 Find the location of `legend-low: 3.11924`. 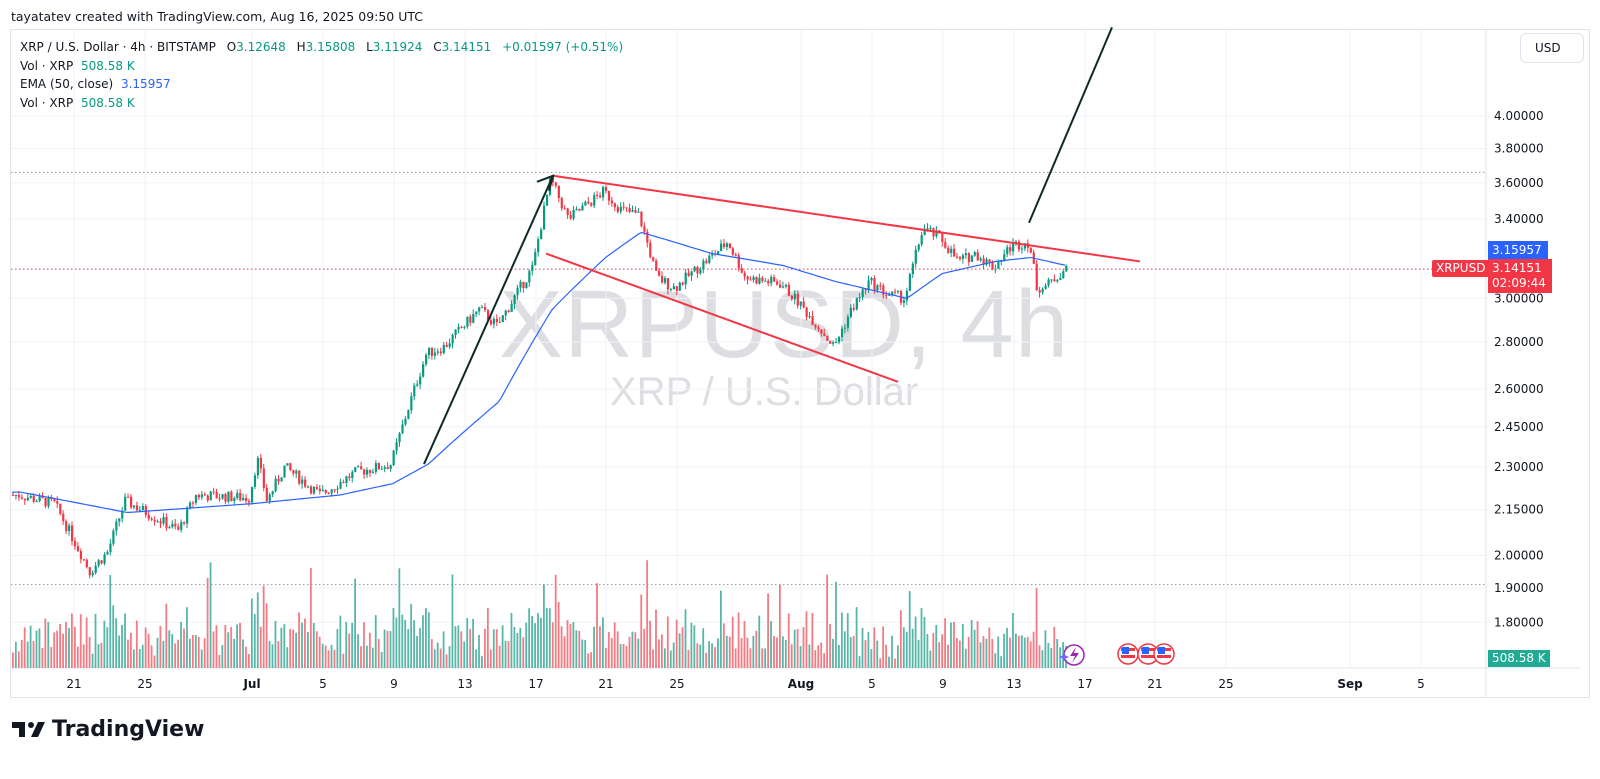

legend-low: 3.11924 is located at coordinates (397, 47).